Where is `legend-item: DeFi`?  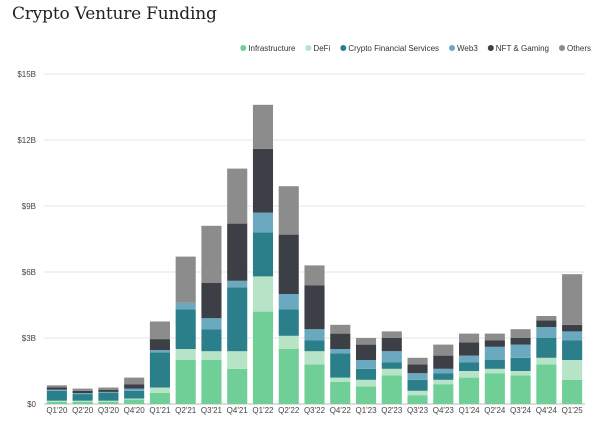
legend-item: DeFi is located at coordinates (318, 48).